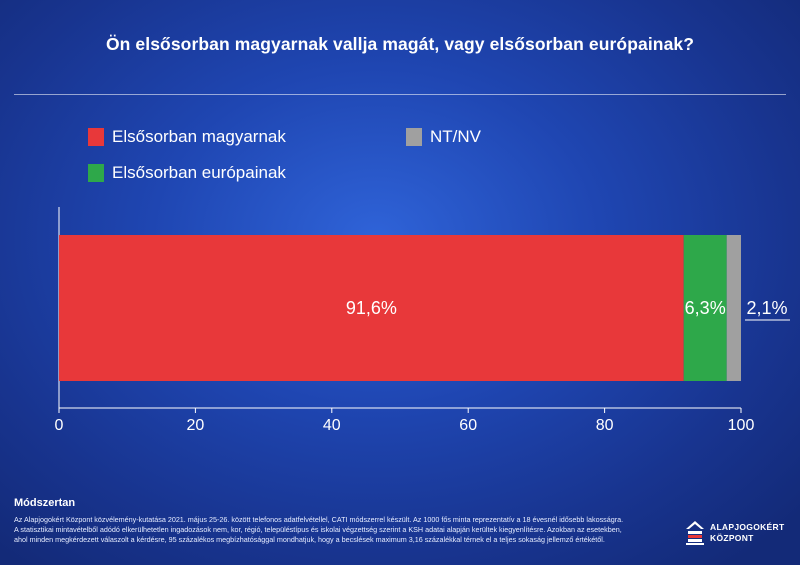  I want to click on legend-label-ntnv: NT/NV, so click(455, 136).